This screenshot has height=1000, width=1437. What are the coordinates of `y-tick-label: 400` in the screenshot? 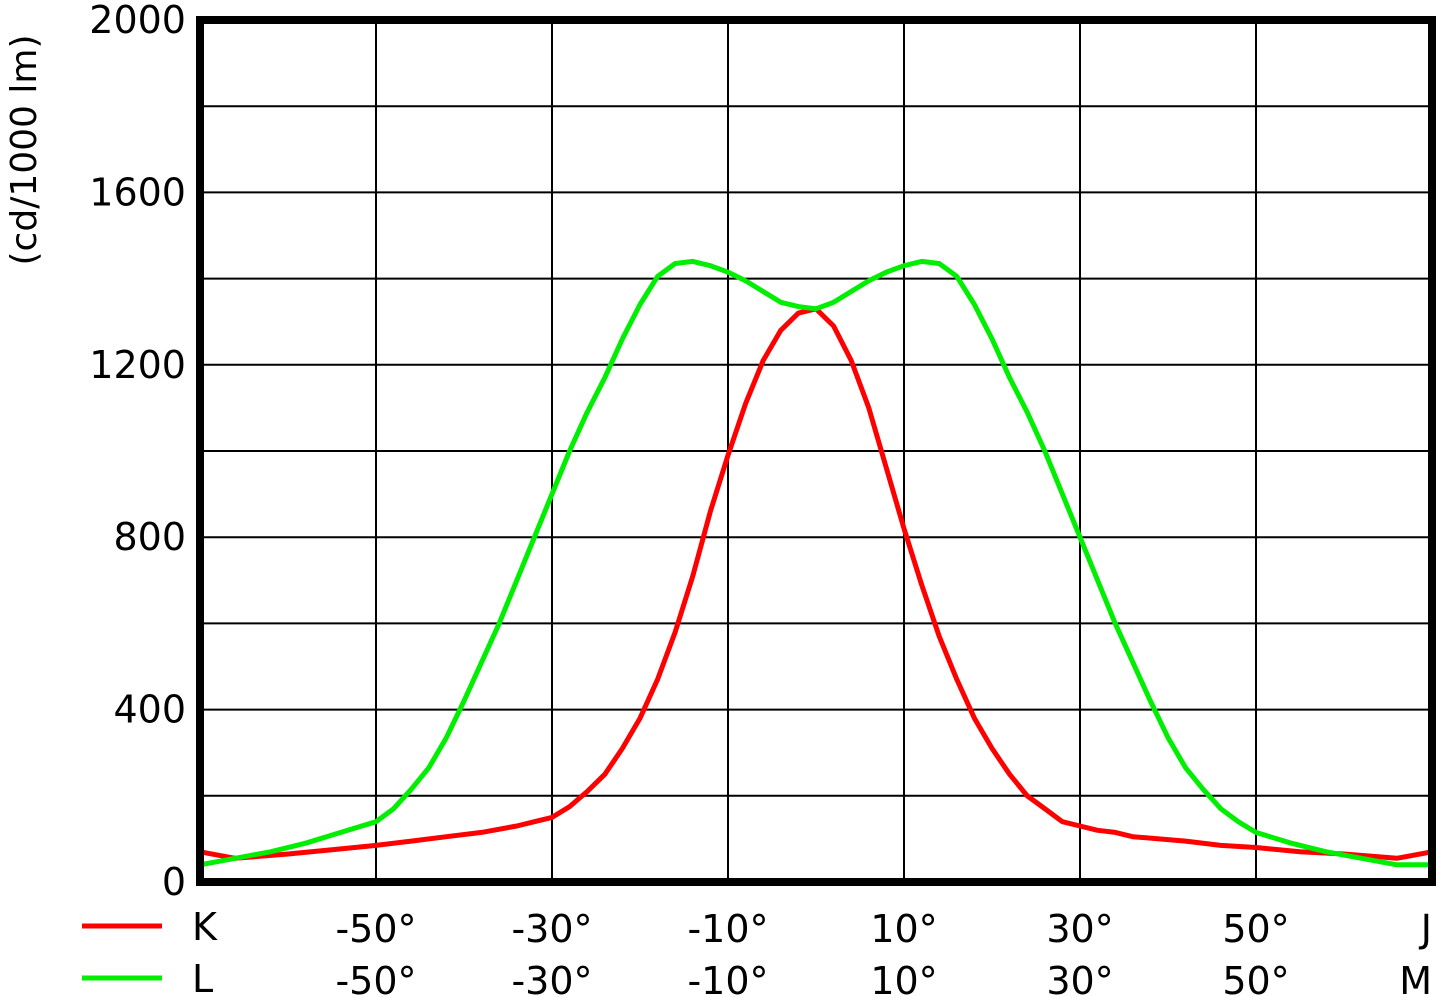 It's located at (149, 710).